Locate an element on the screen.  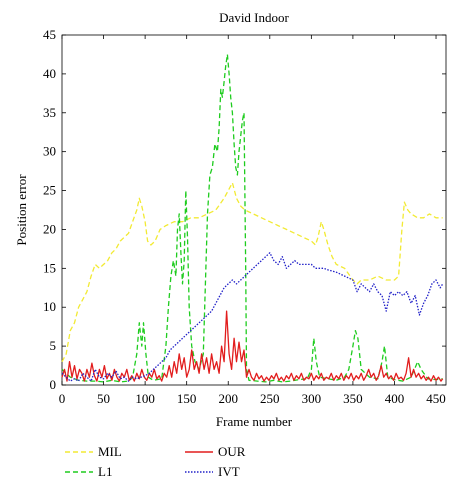
y-tick-label: 15 is located at coordinates (49, 267).